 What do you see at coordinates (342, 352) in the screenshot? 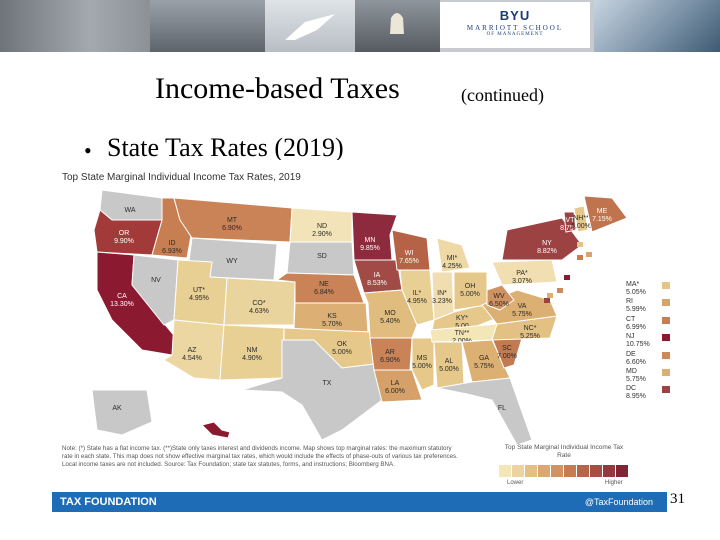
I see `state-rate-ok: 5.00%` at bounding box center [342, 352].